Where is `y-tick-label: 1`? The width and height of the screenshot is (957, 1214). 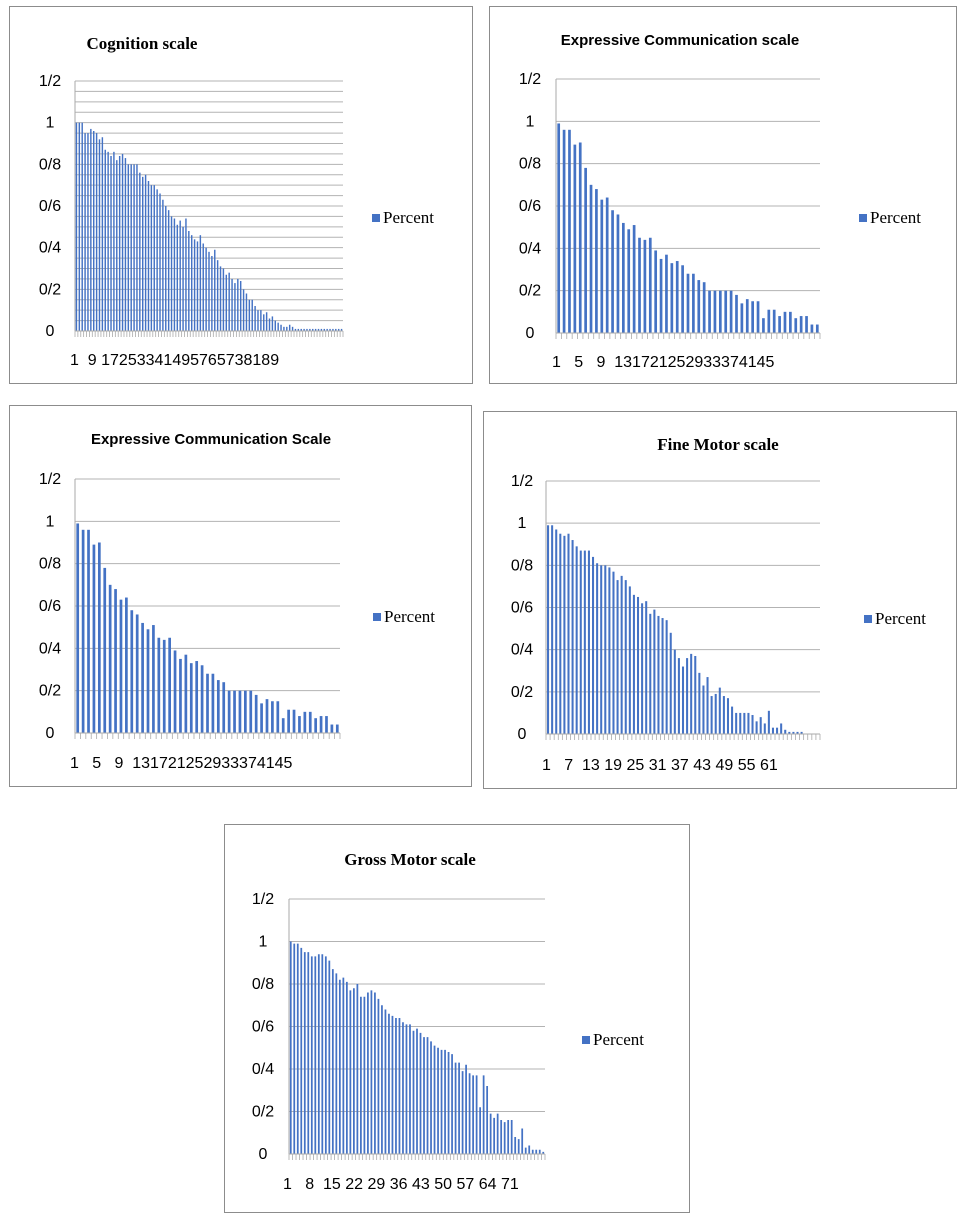
y-tick-label: 1 is located at coordinates (50, 123).